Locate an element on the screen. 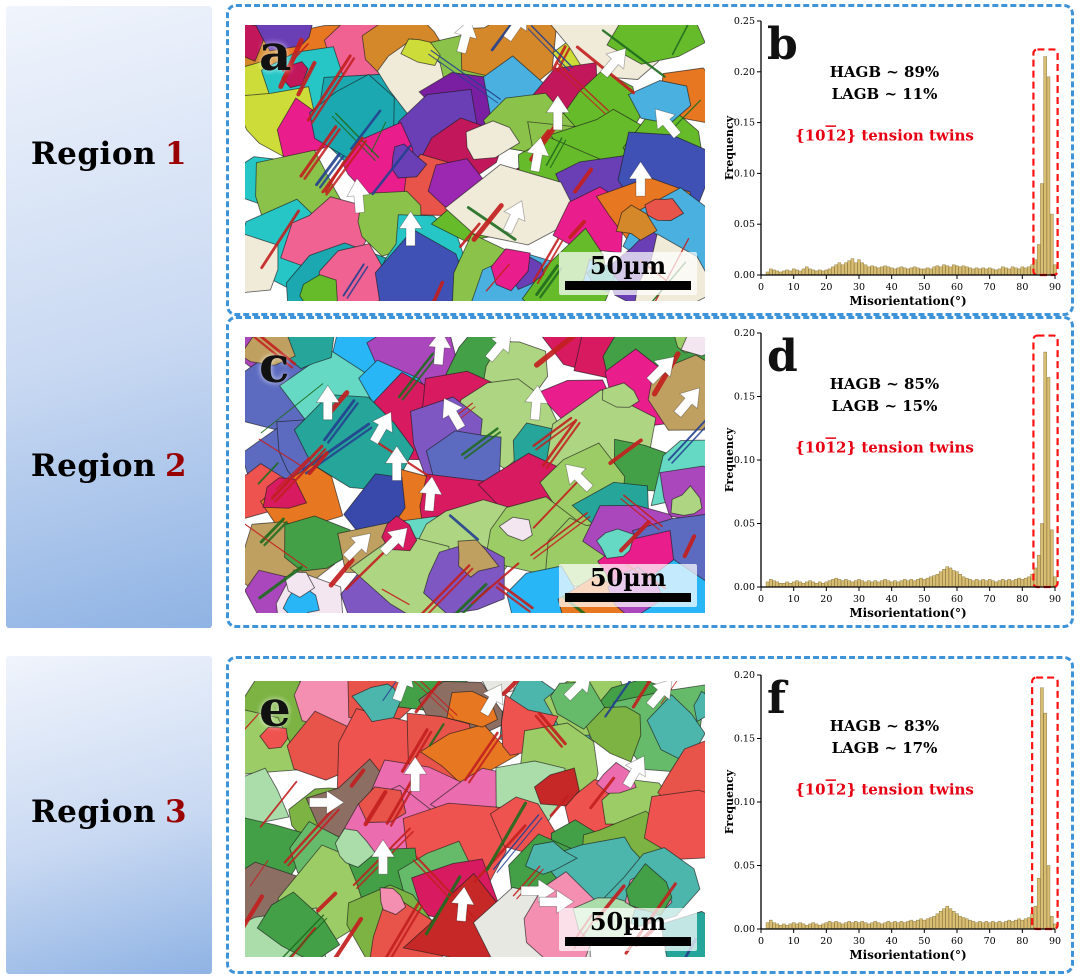 The image size is (1080, 980). scale-bar-e: 50µm is located at coordinates (628, 929).